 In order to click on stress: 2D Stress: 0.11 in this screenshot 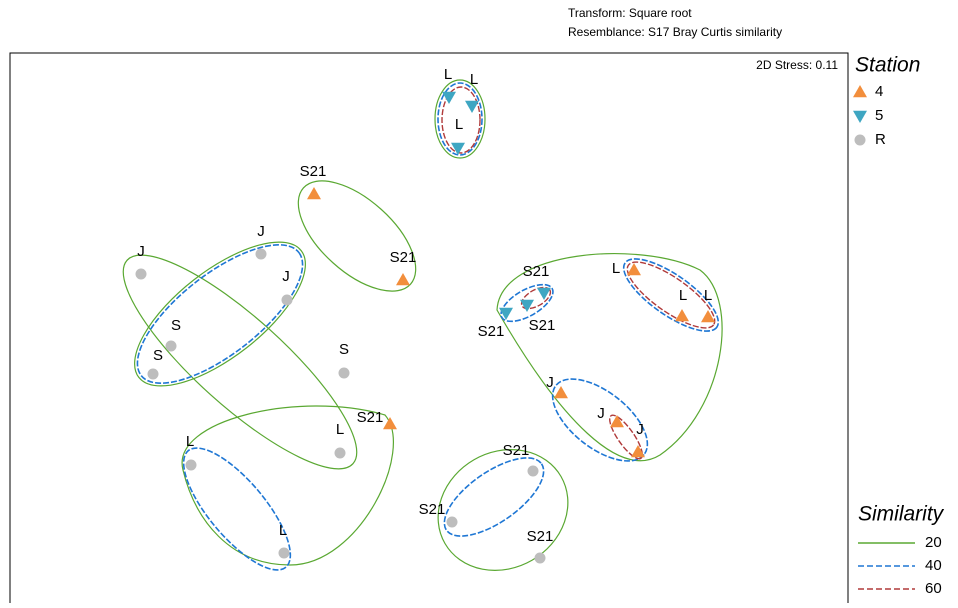, I will do `click(797, 65)`.